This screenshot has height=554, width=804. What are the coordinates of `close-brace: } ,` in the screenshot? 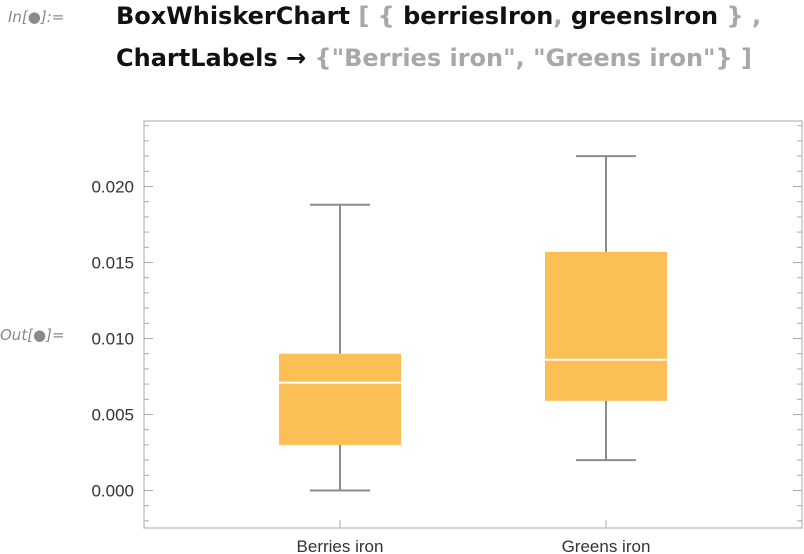 It's located at (744, 16).